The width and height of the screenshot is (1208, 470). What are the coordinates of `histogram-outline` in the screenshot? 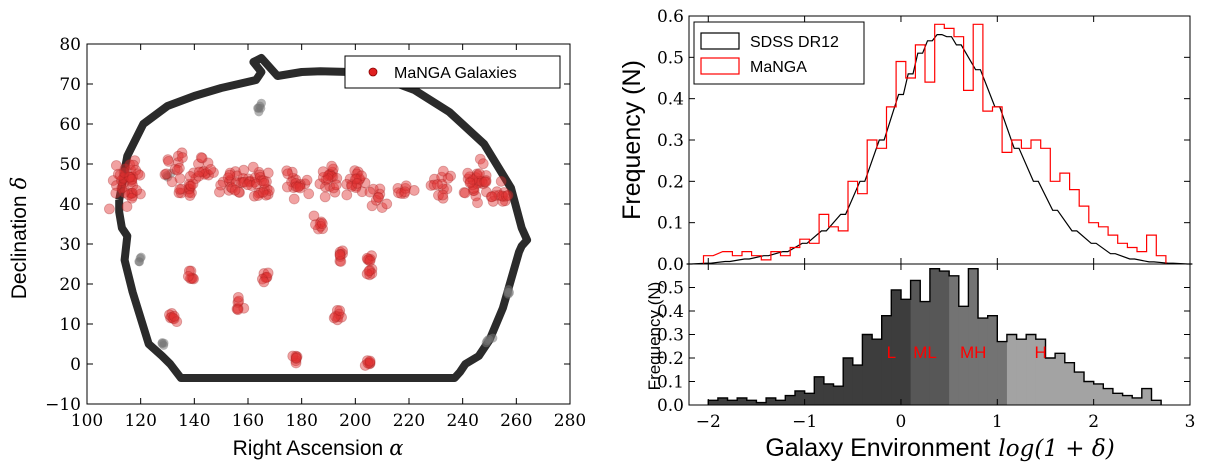 It's located at (934, 336).